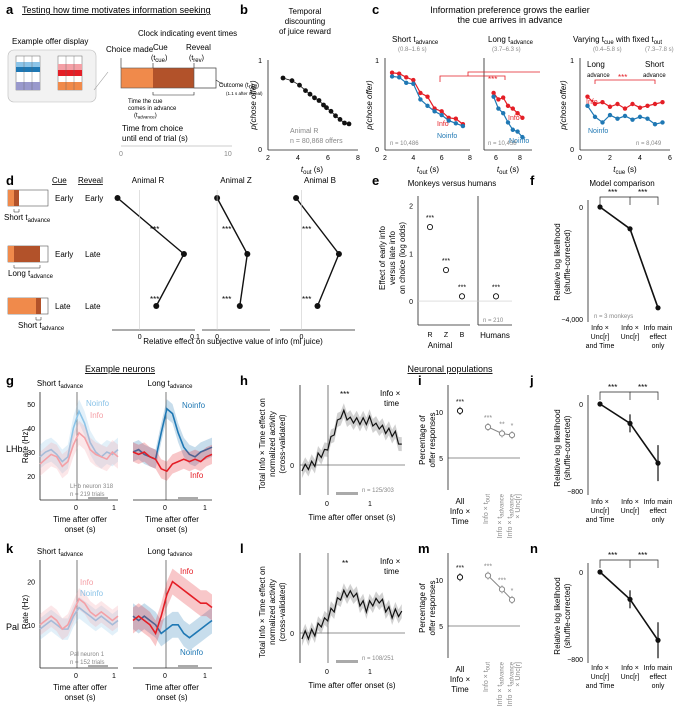 This screenshot has height=709, width=685. I want to click on x-tick-label: 2, so click(268, 158).